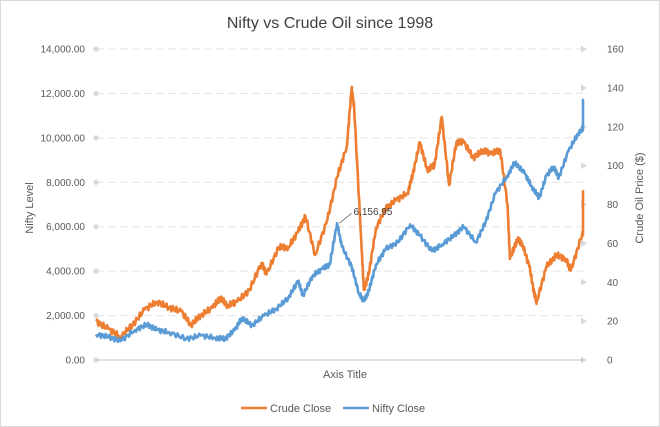 This screenshot has height=427, width=660. I want to click on right-tick-label: 160, so click(615, 50).